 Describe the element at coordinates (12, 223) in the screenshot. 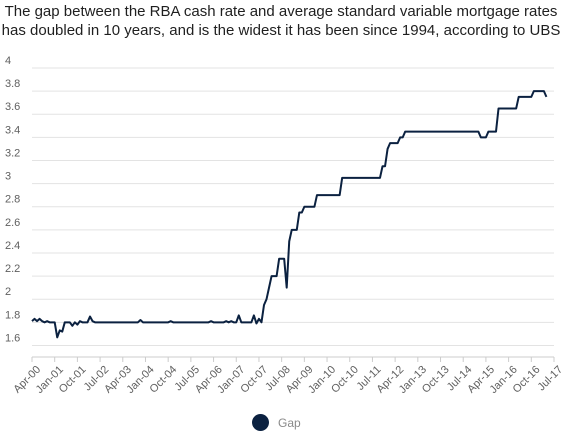

I see `y-tick-label: 2.6` at that location.